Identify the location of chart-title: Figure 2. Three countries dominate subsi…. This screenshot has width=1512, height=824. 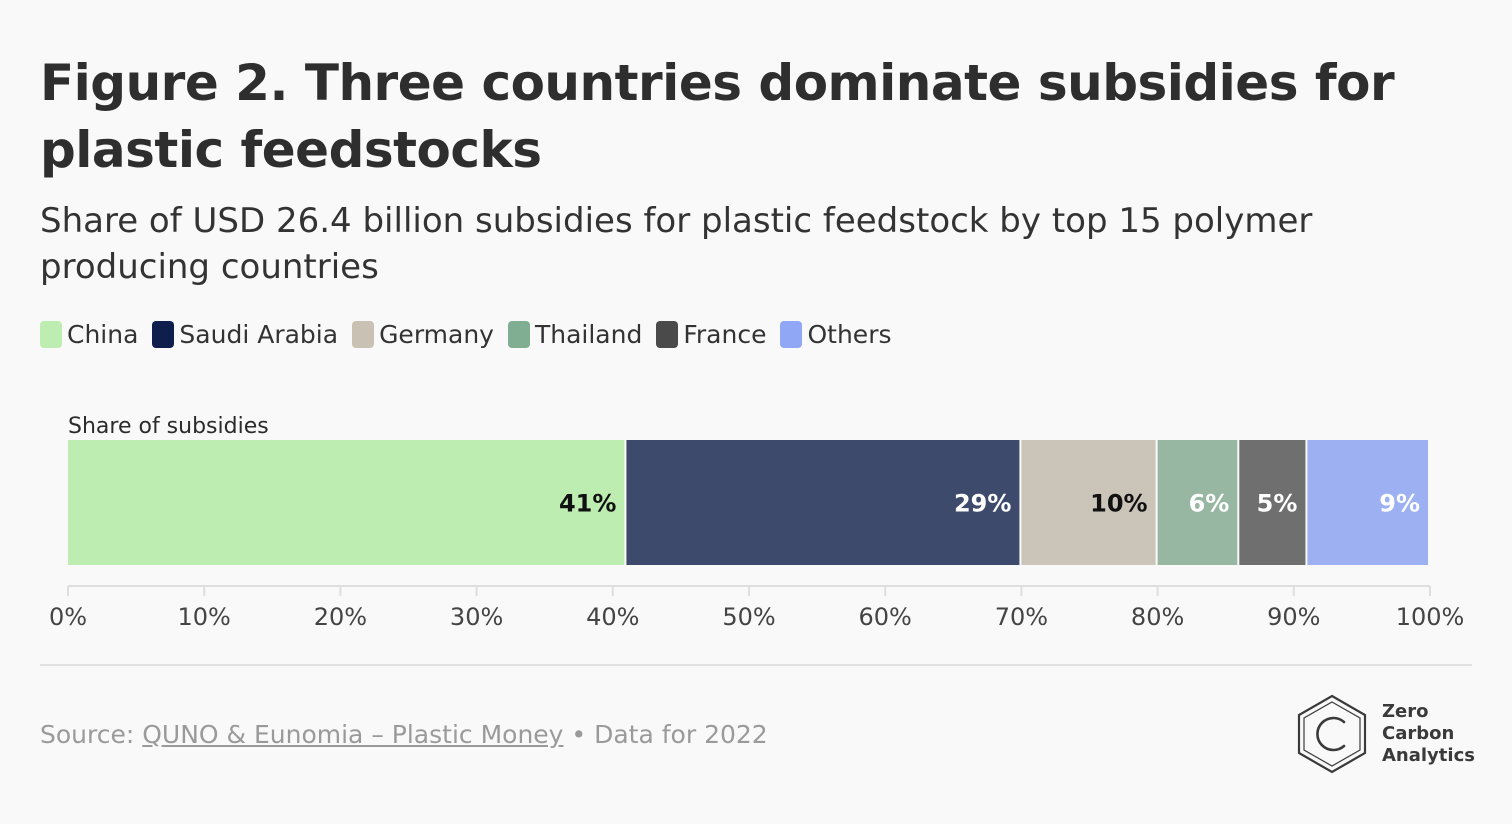
(717, 116).